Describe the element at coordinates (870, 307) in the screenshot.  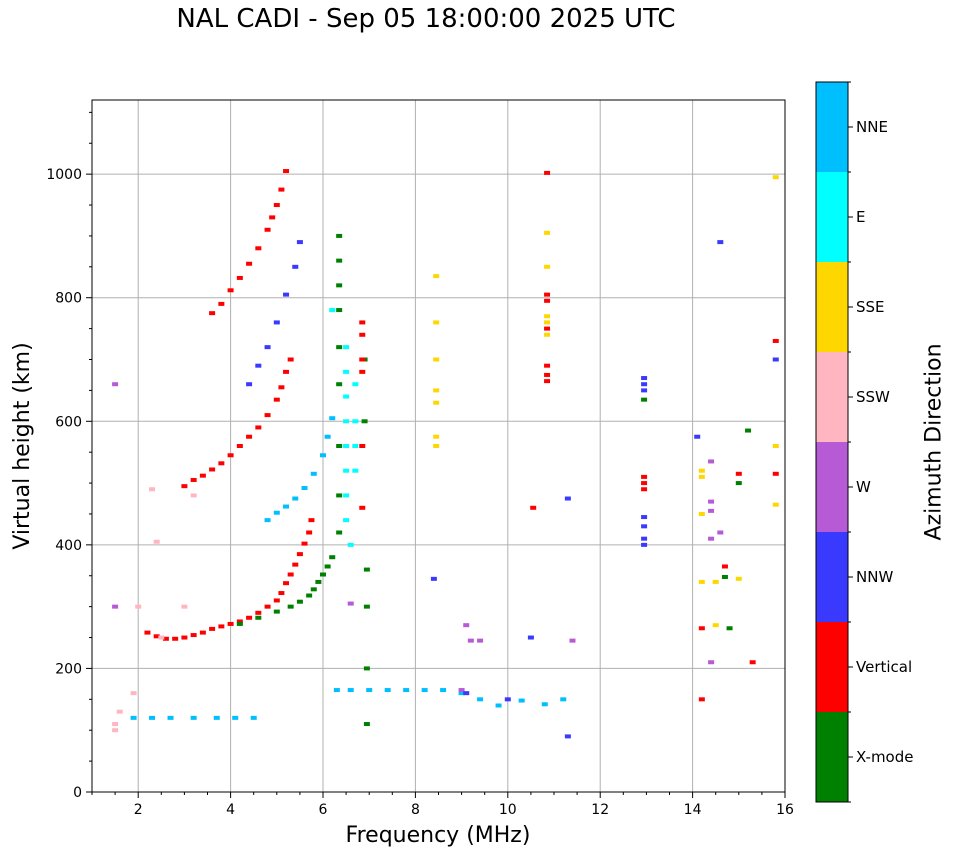
I see `colorbar-tick-label: SSE` at that location.